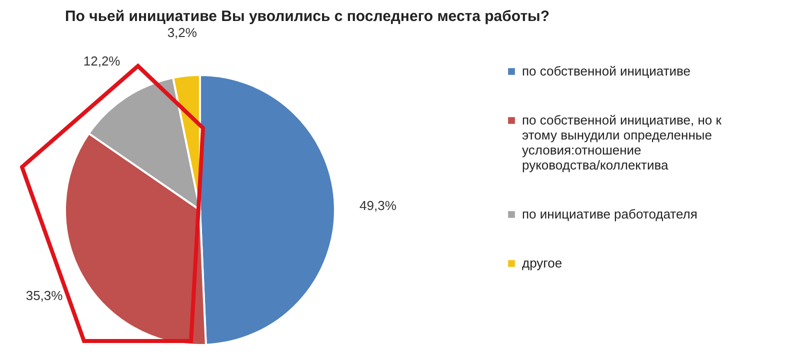 The image size is (800, 356). What do you see at coordinates (307, 16) in the screenshot?
I see `chart-title: По чьей инициативе Вы уволились с последнего места работы?` at bounding box center [307, 16].